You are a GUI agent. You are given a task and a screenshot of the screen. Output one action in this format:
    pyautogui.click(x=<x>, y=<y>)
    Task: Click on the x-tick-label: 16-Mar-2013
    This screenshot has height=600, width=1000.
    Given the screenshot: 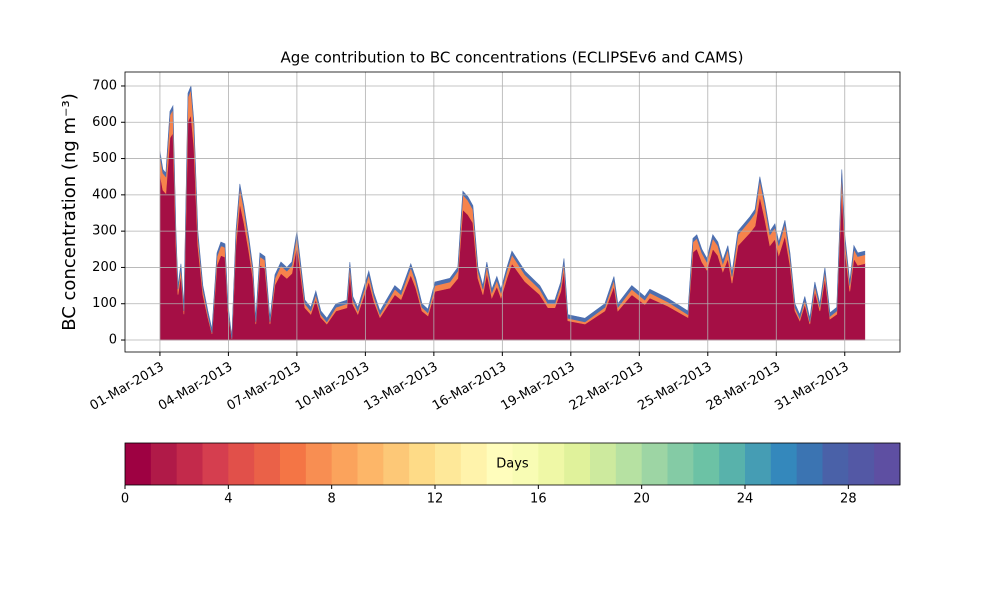 What is the action you would take?
    pyautogui.click(x=469, y=387)
    